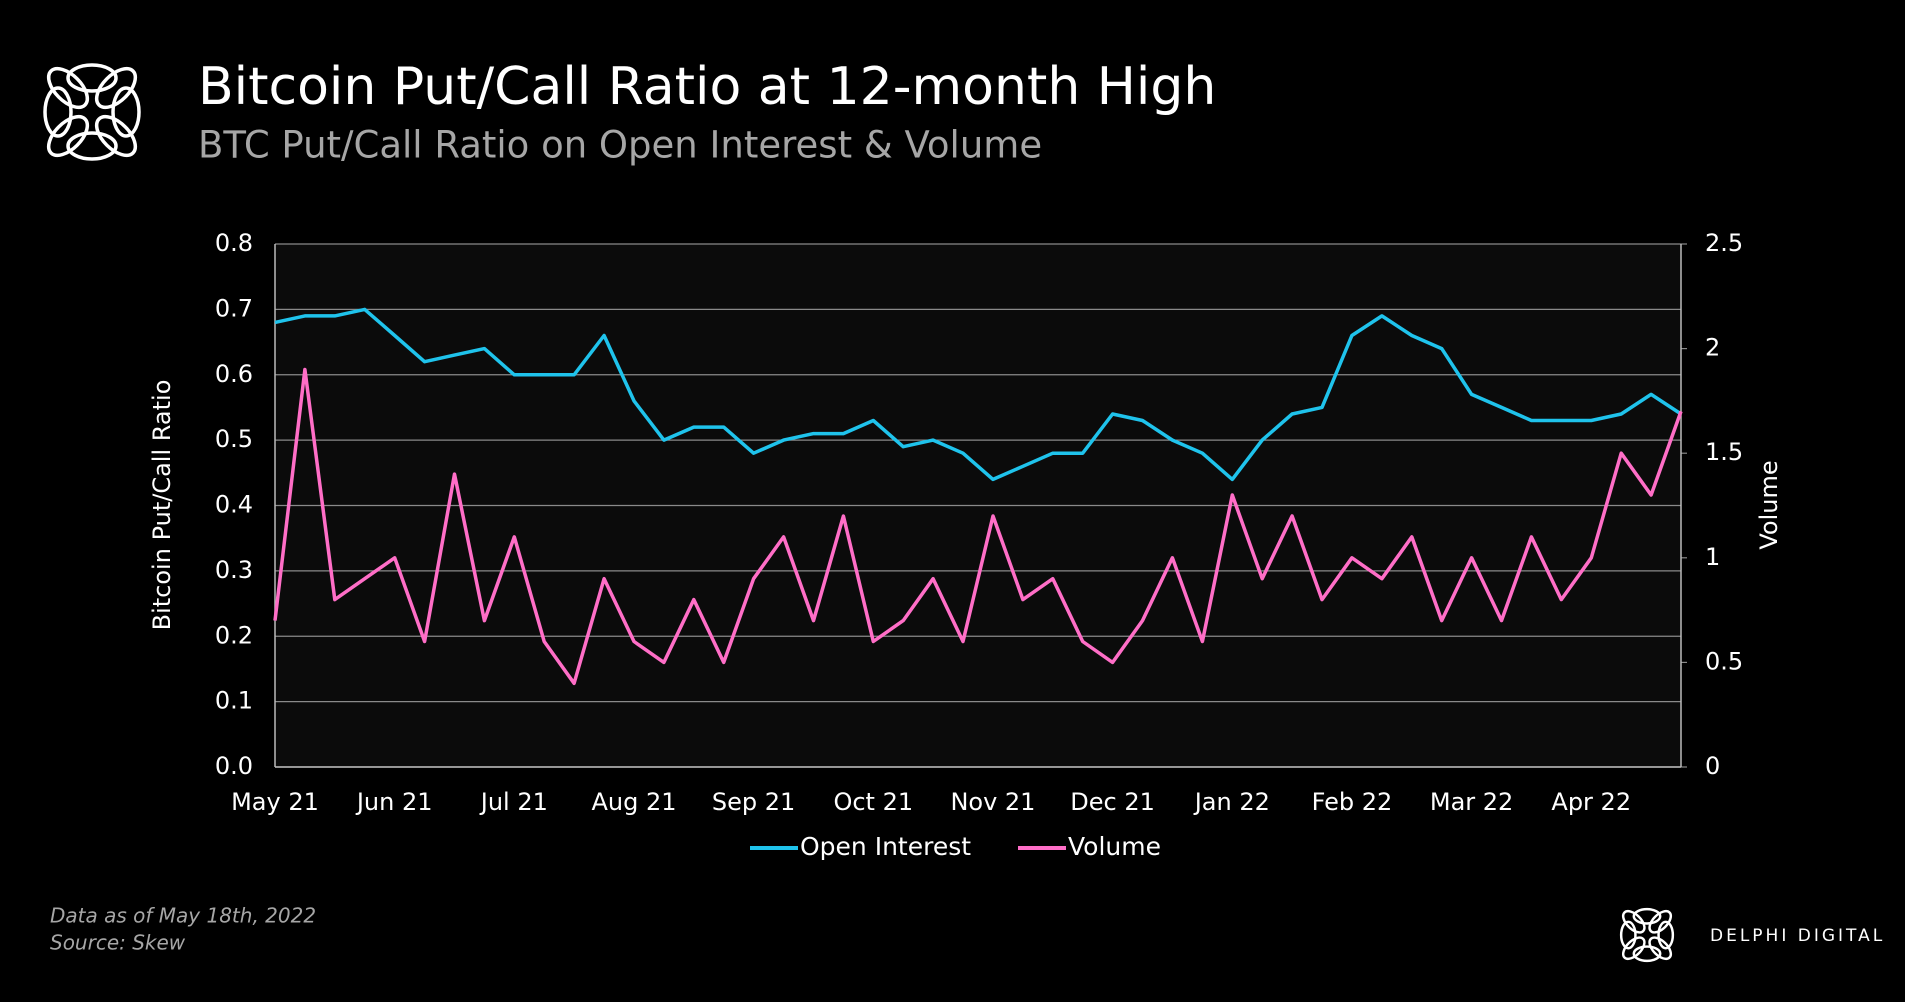 This screenshot has height=1002, width=1905. I want to click on x-tick-label: Feb 22, so click(1352, 802).